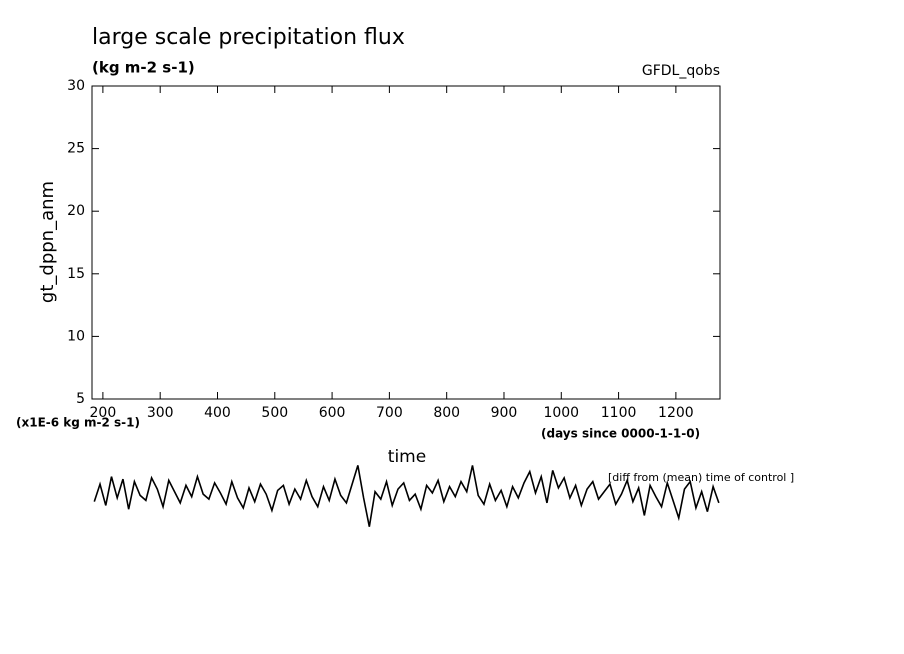  I want to click on x-tick-label: 1100, so click(619, 413).